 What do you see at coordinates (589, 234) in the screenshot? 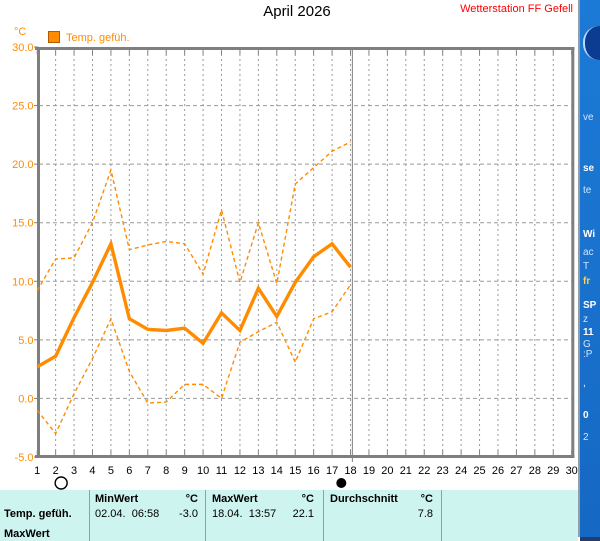
I see `background-text-fragment: Wi` at bounding box center [589, 234].